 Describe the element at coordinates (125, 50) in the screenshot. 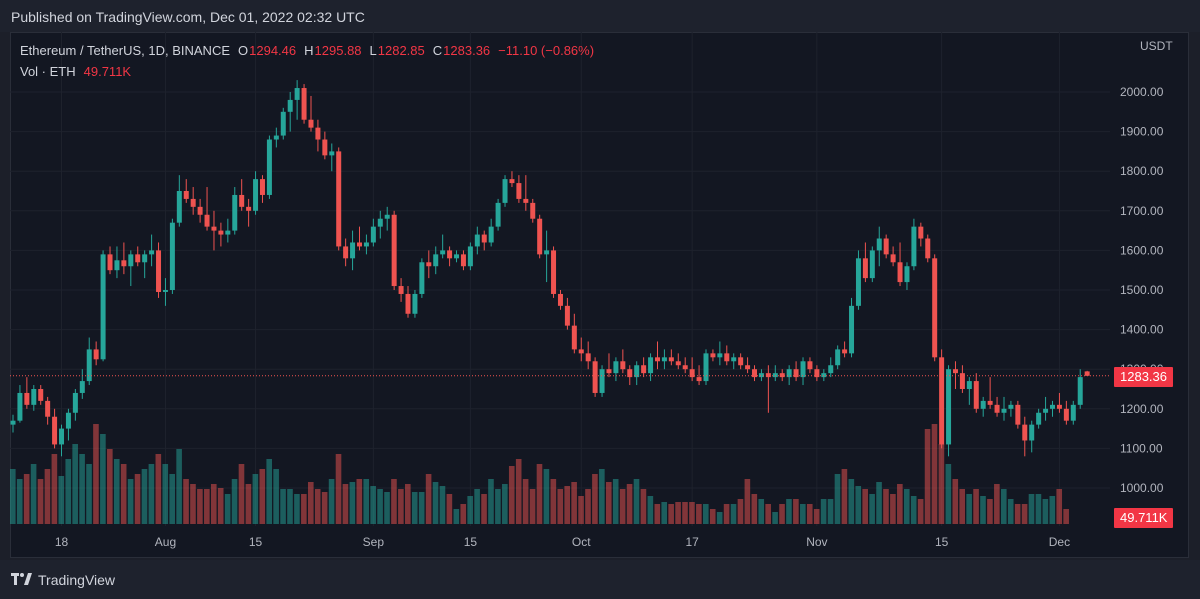

I see `symbol-label: Ethereum / TetherUS, 1D, BINANCE` at that location.